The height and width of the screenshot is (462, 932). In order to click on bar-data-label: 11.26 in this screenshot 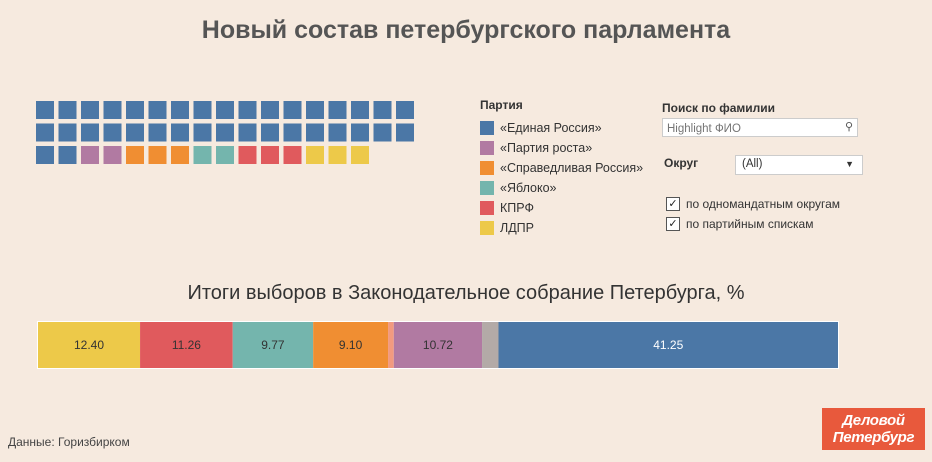, I will do `click(186, 345)`.